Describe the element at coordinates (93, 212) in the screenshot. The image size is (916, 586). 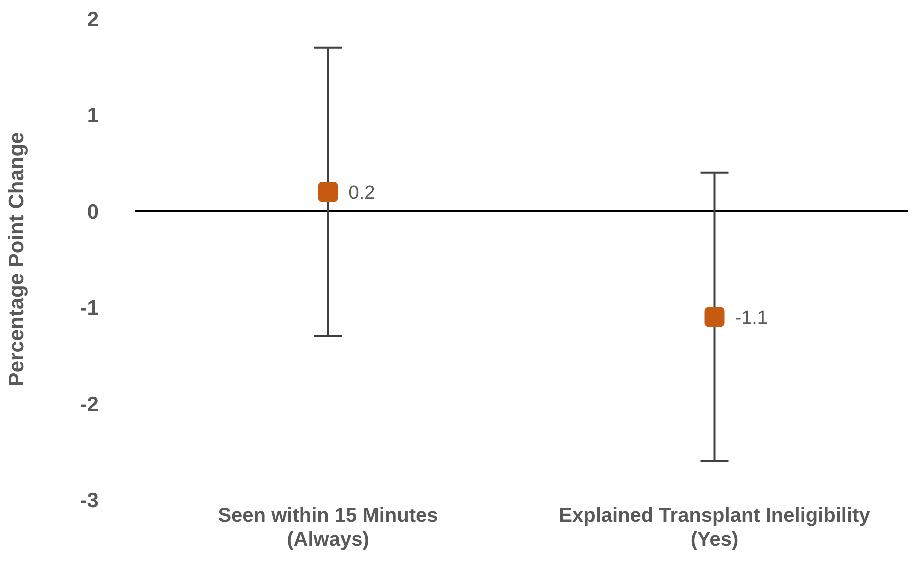
I see `y-tick-label: 0` at that location.